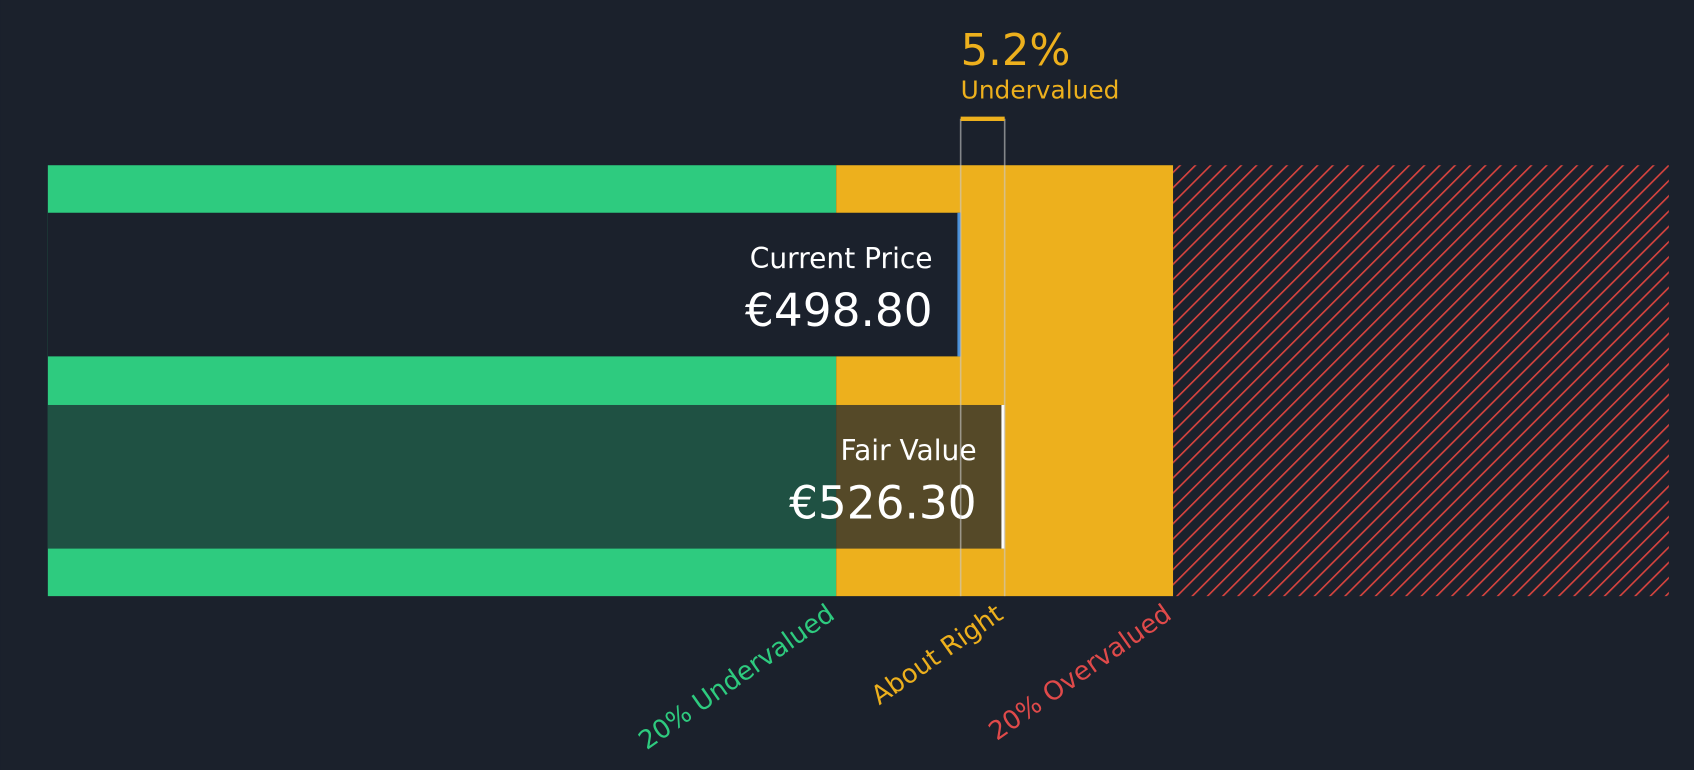 The width and height of the screenshot is (1694, 770). Describe the element at coordinates (959, 284) in the screenshot. I see `current-price-edge` at that location.